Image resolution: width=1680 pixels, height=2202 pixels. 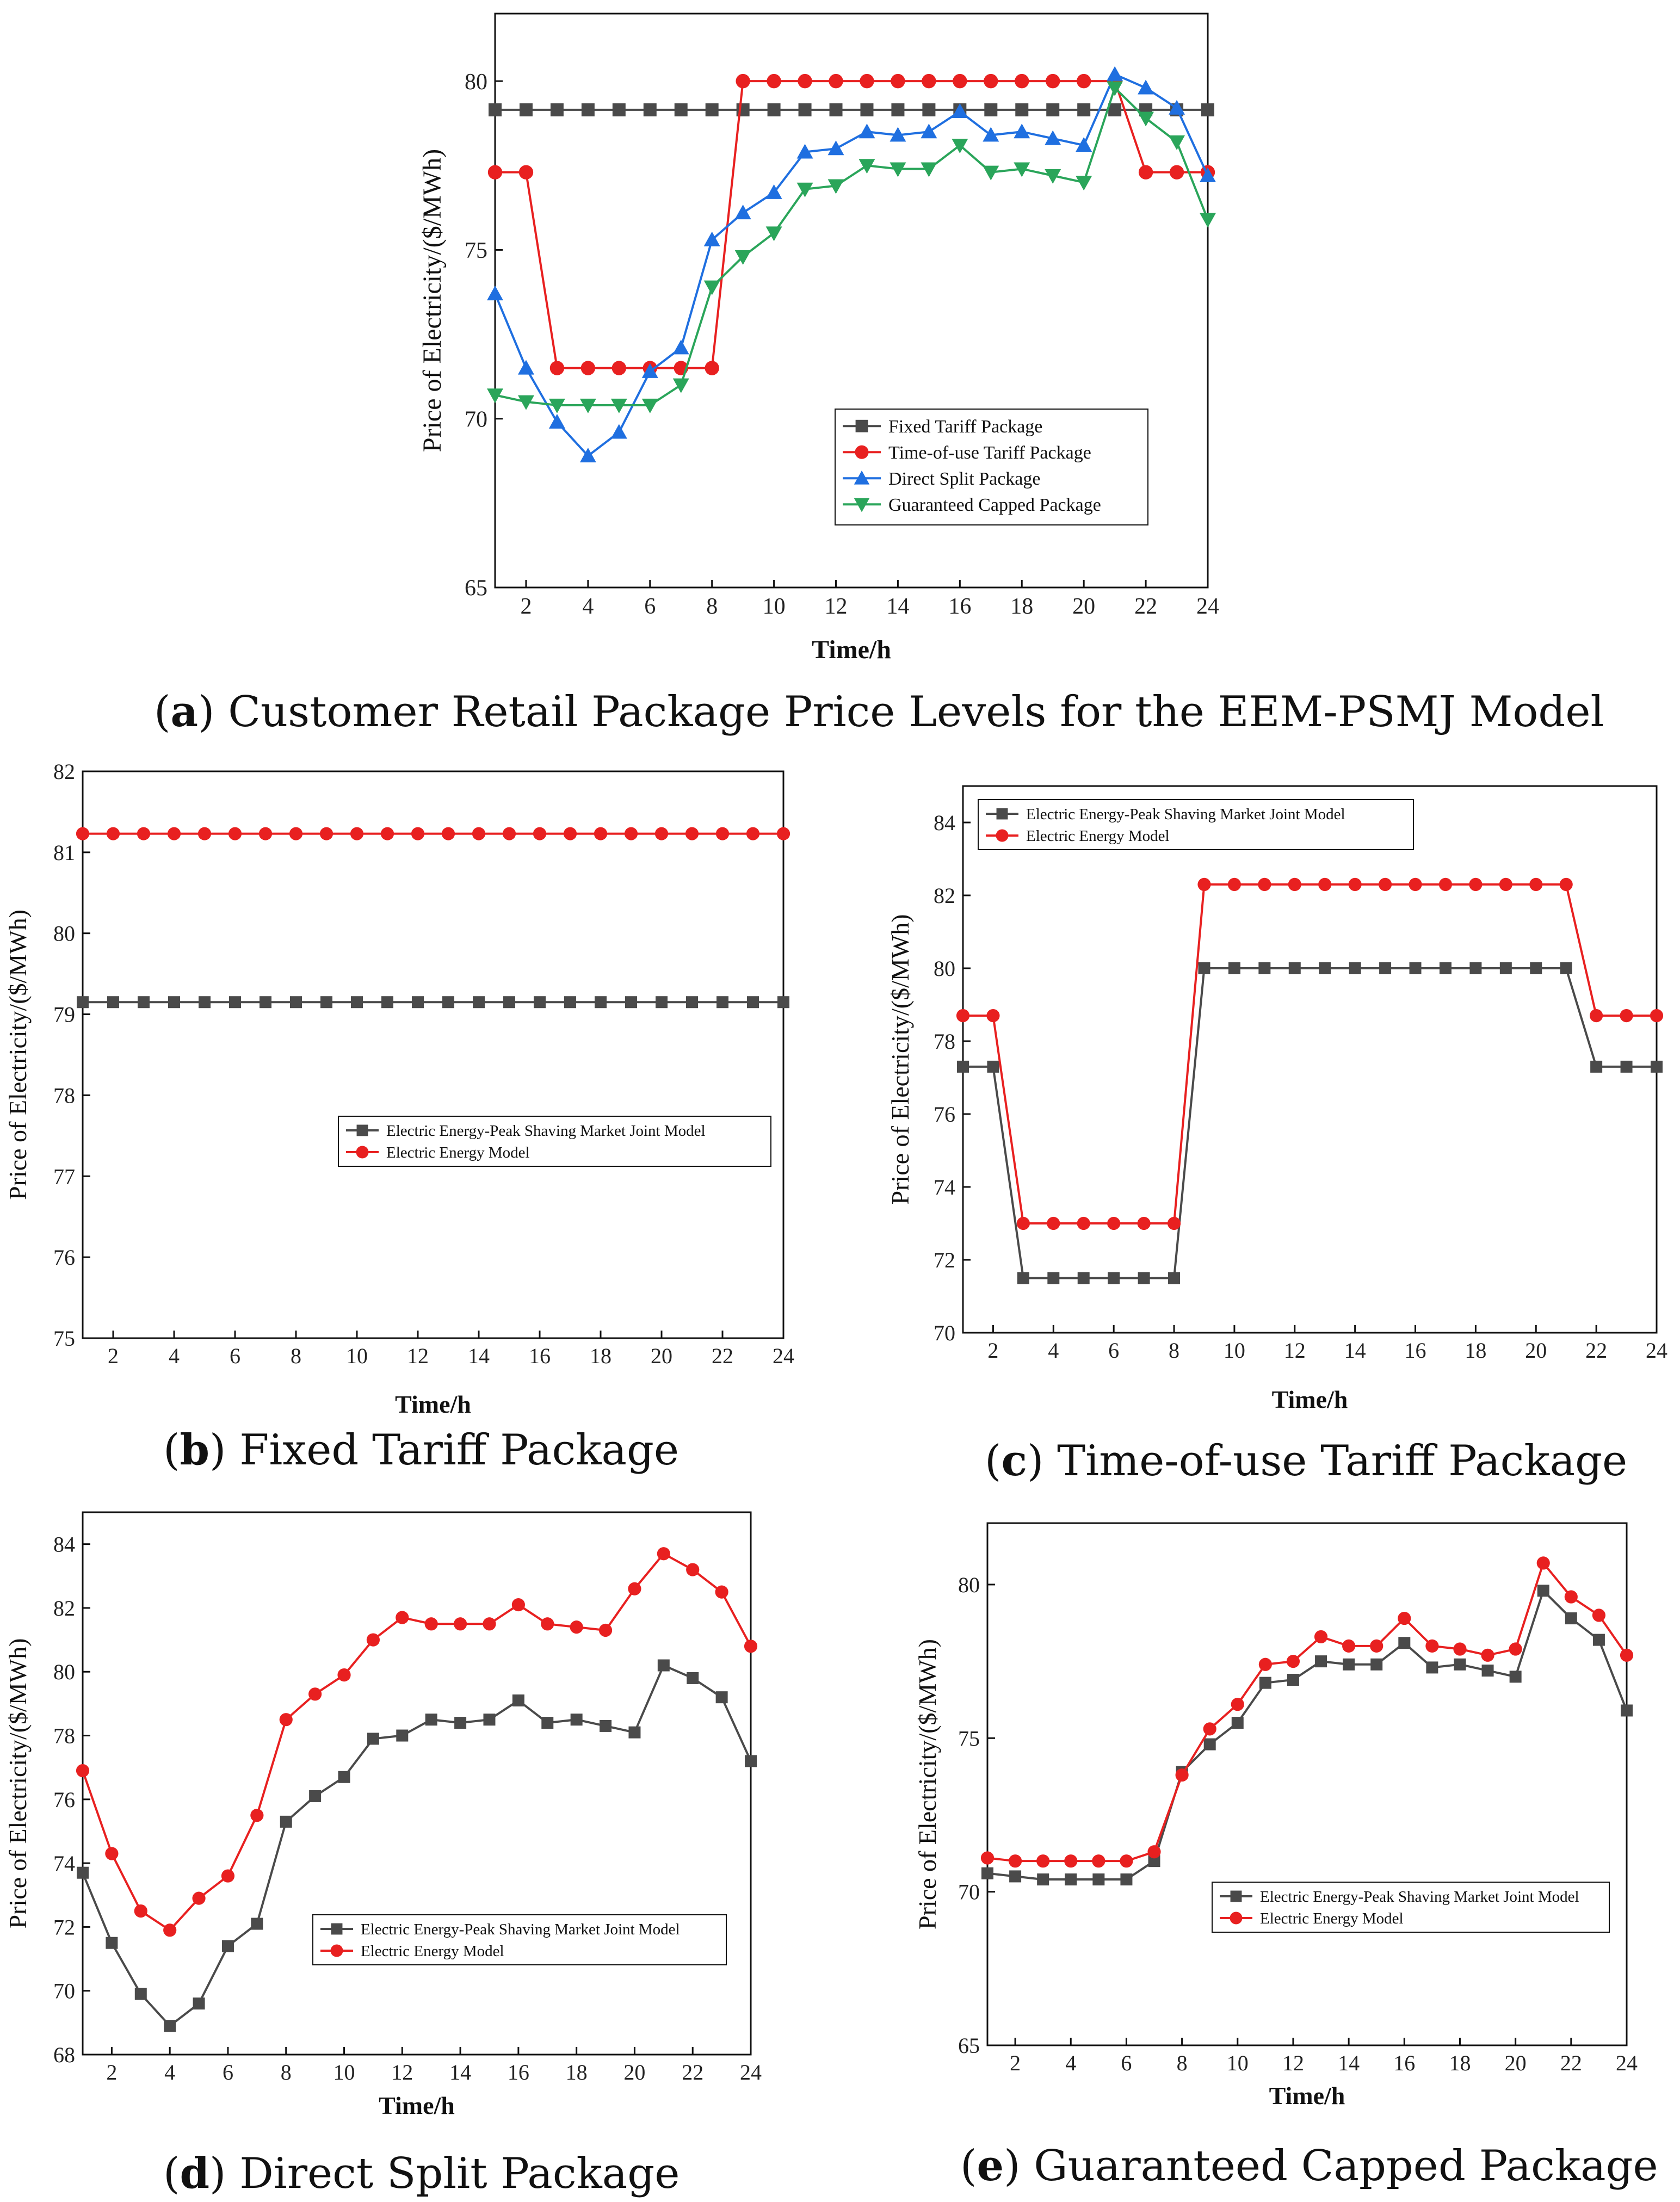 I want to click on chart-e-xtick-label: 14, so click(x=1349, y=2063).